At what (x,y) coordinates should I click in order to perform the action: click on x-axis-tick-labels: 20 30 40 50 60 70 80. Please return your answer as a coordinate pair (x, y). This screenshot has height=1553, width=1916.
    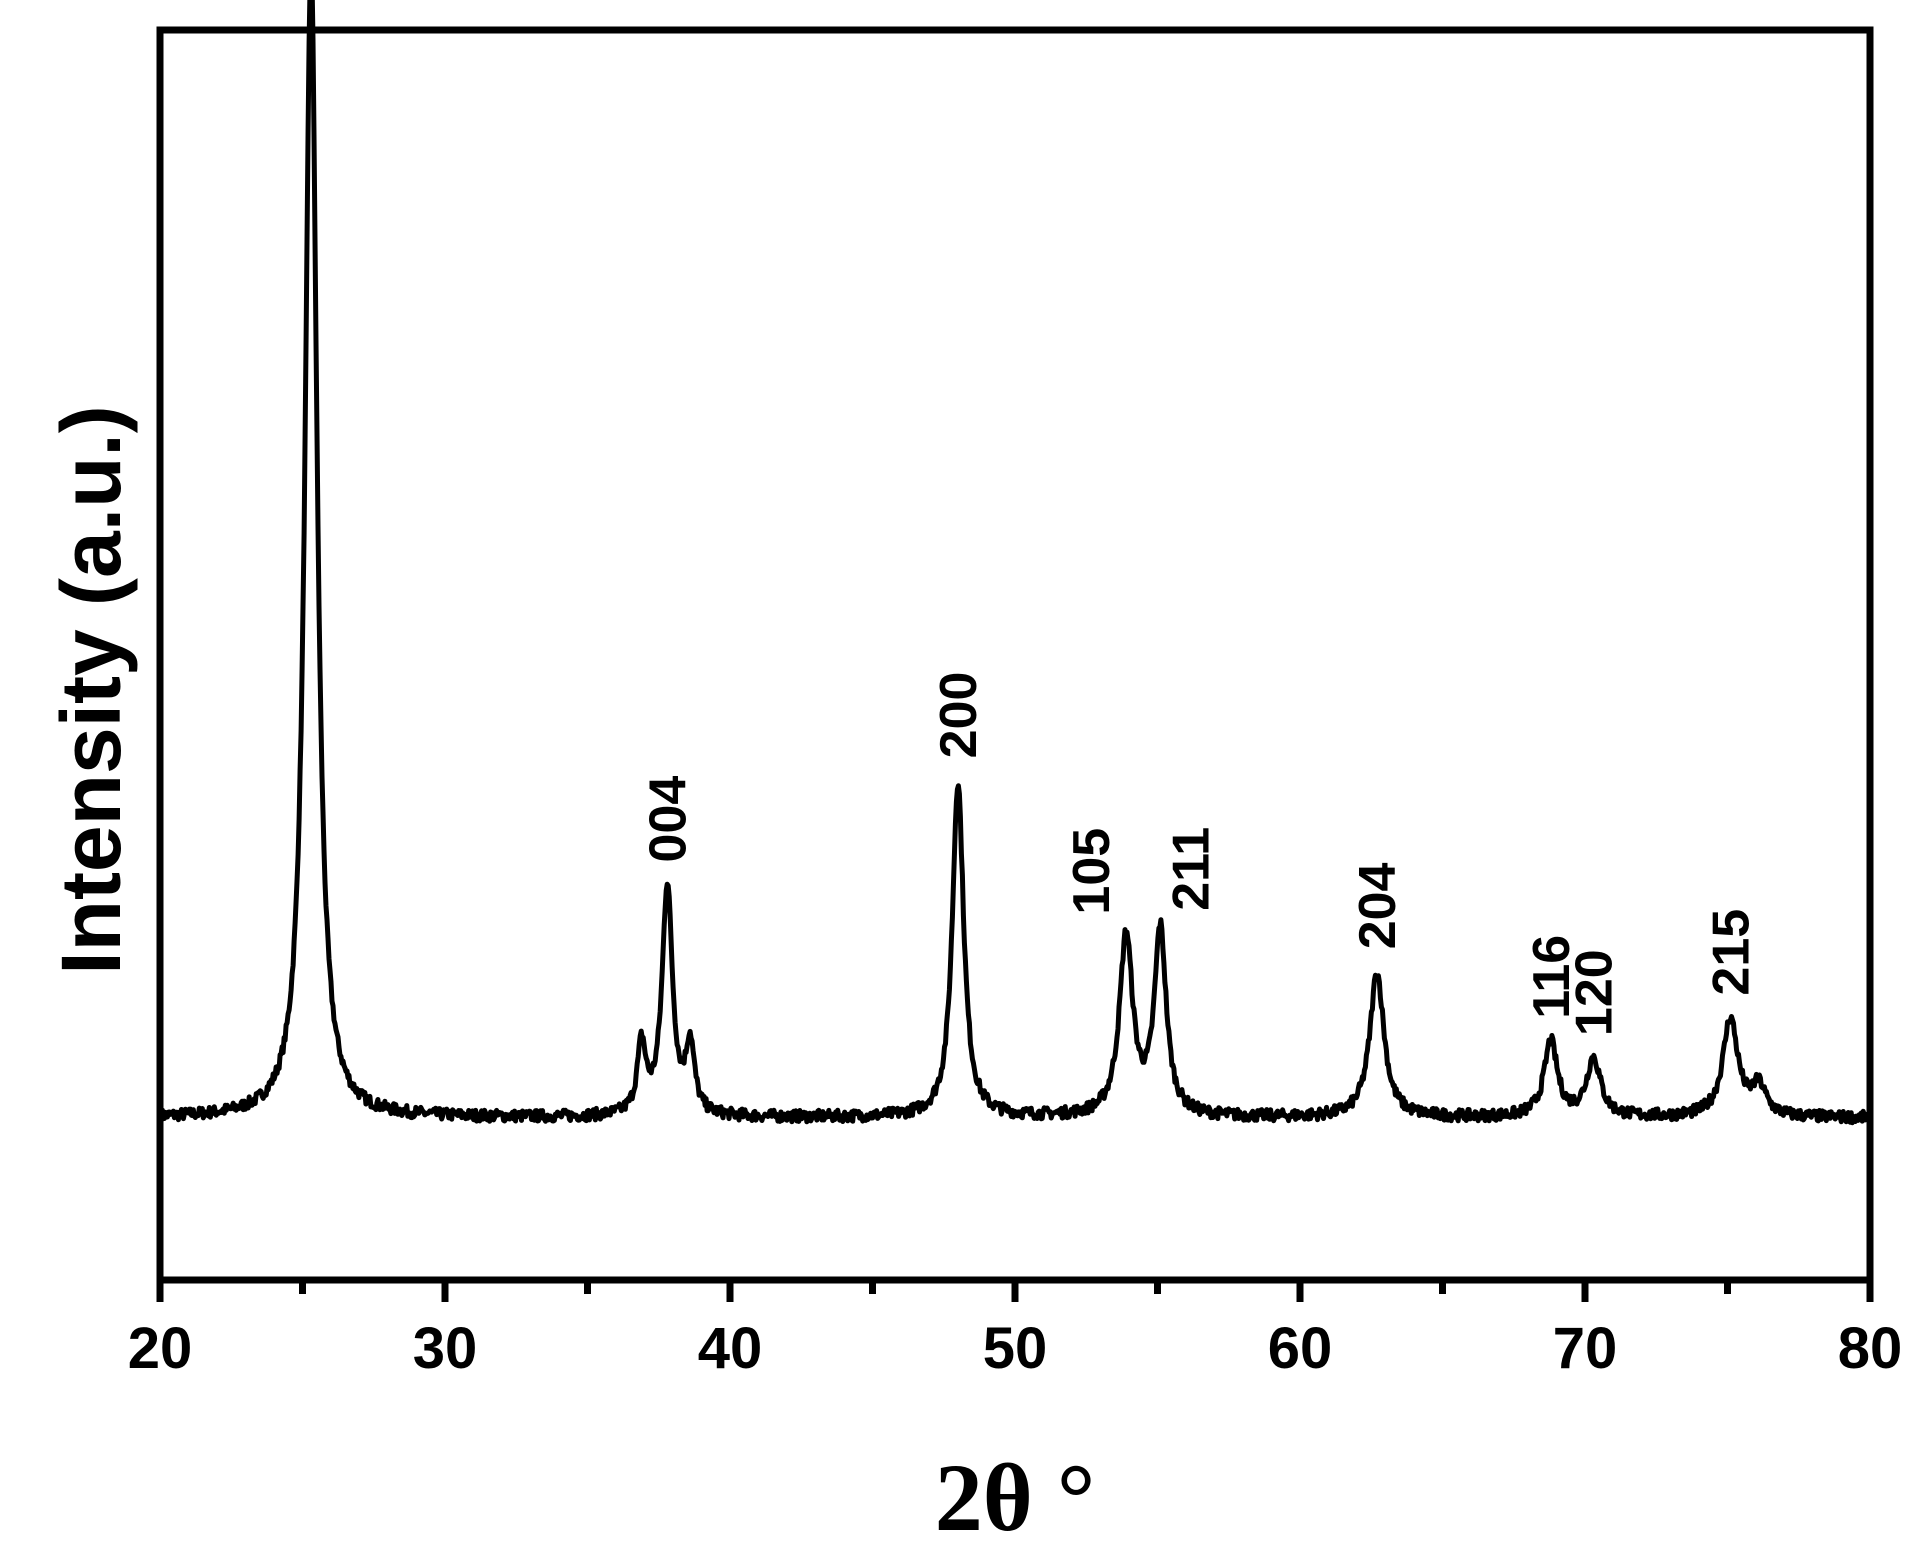
    Looking at the image, I should click on (1015, 1348).